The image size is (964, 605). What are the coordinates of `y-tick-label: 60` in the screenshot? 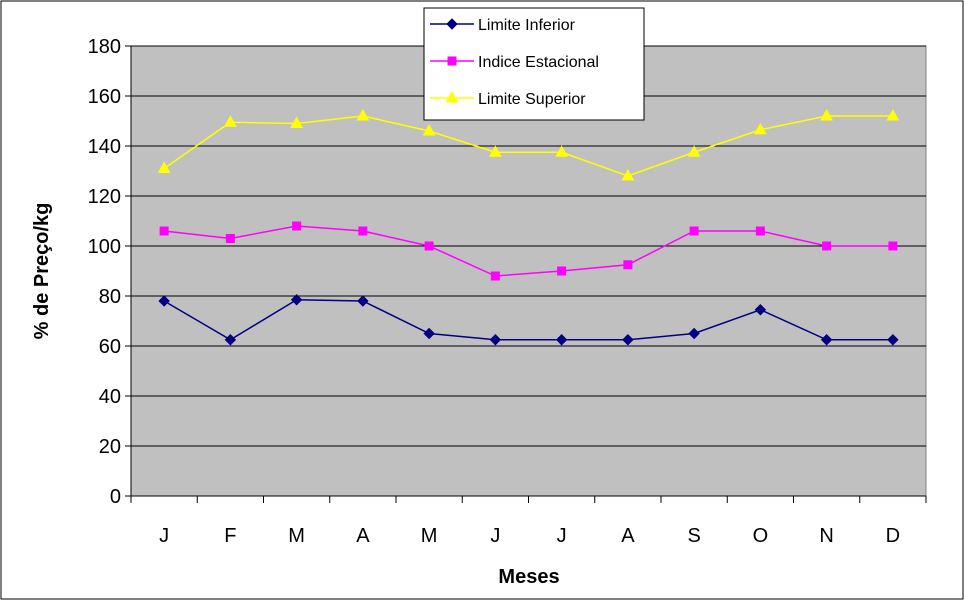 It's located at (110, 347).